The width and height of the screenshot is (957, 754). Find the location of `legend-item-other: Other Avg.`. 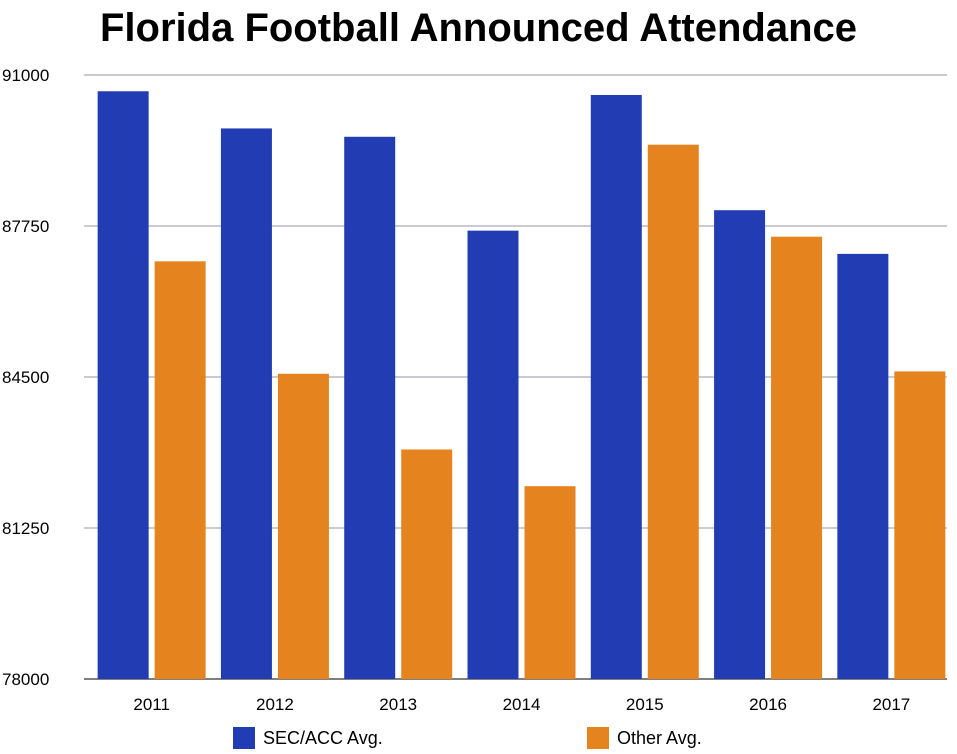

legend-item-other: Other Avg. is located at coordinates (644, 738).